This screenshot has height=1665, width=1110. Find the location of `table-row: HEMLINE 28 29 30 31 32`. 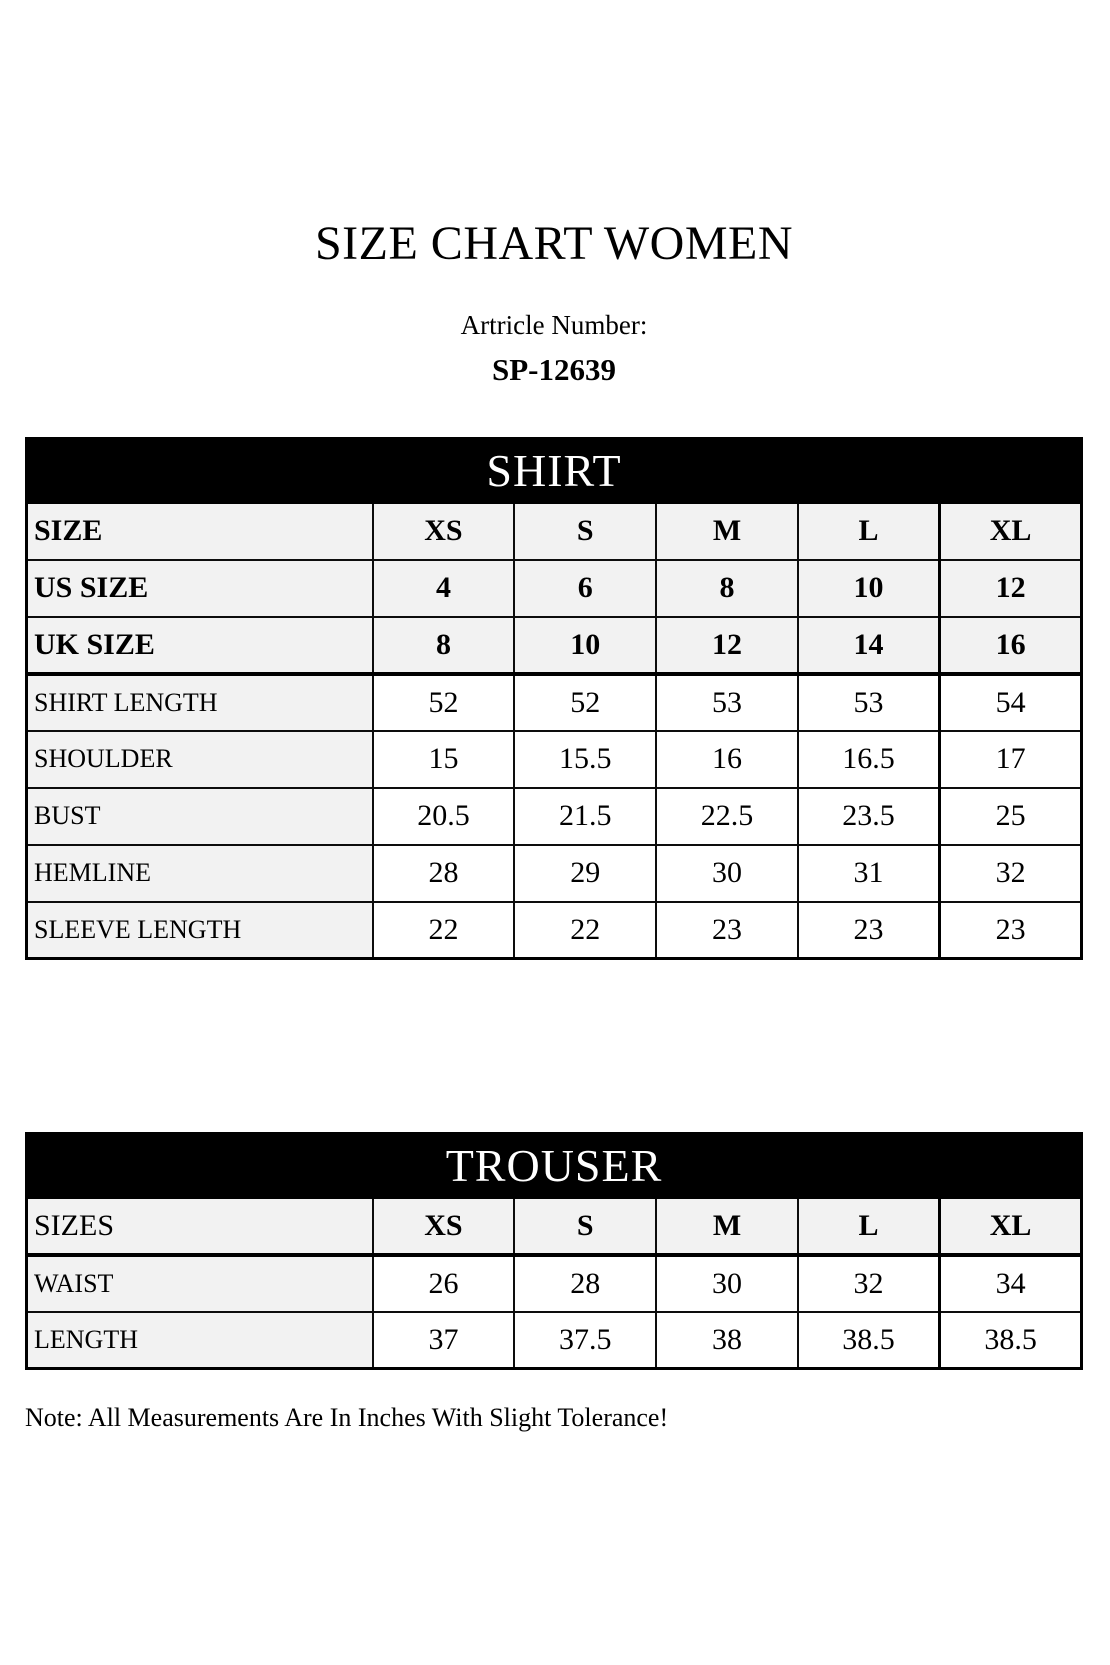

table-row: HEMLINE 28 29 30 31 32 is located at coordinates (554, 873).